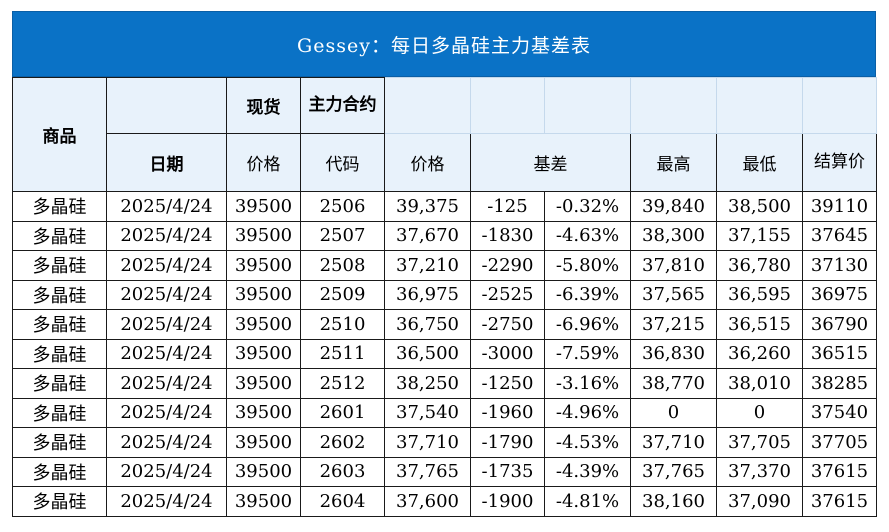 The width and height of the screenshot is (889, 532). What do you see at coordinates (587, 265) in the screenshot?
I see `cell-basis-pct: -5.80%` at bounding box center [587, 265].